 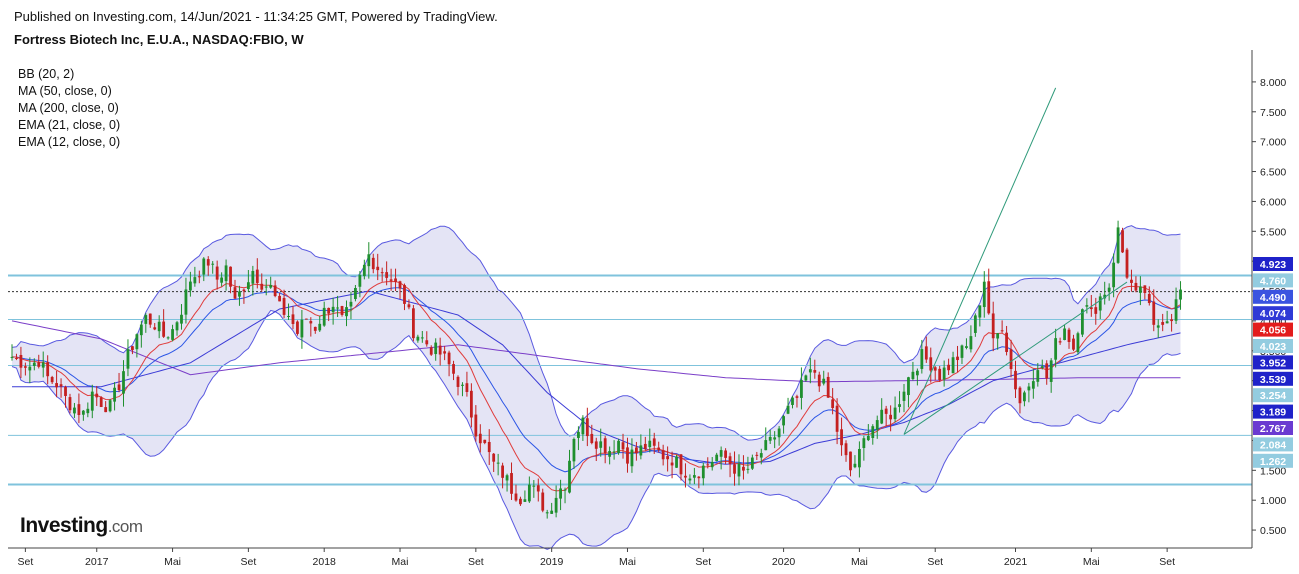 I want to click on price-badge-label: 4.074, so click(x=1273, y=314).